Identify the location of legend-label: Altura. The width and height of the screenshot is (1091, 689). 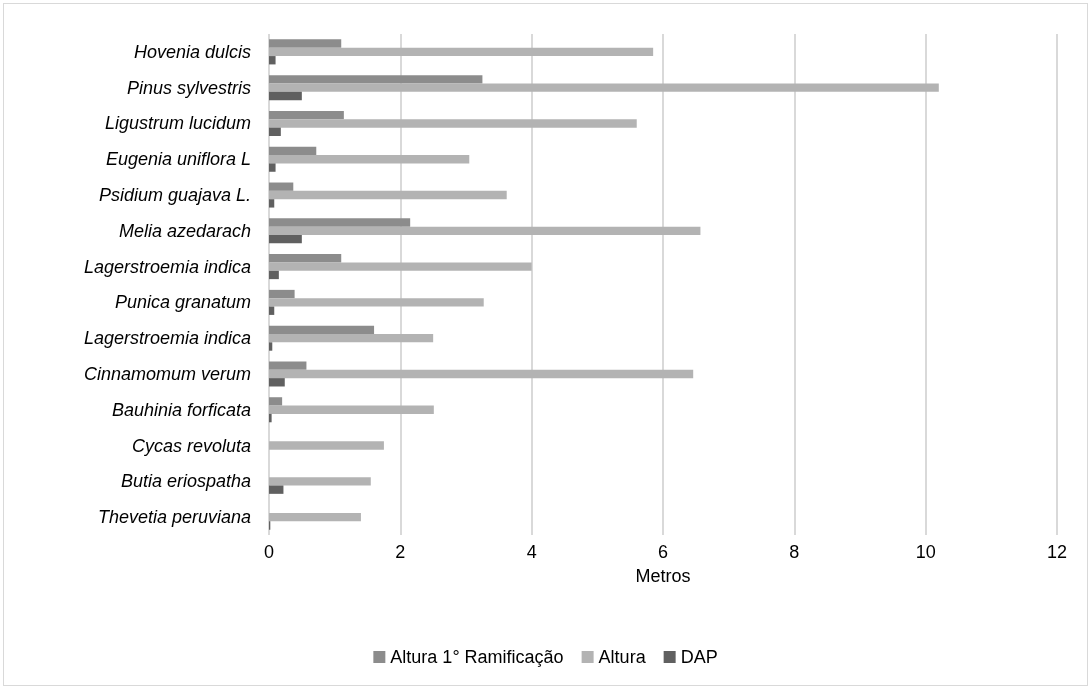
(622, 657).